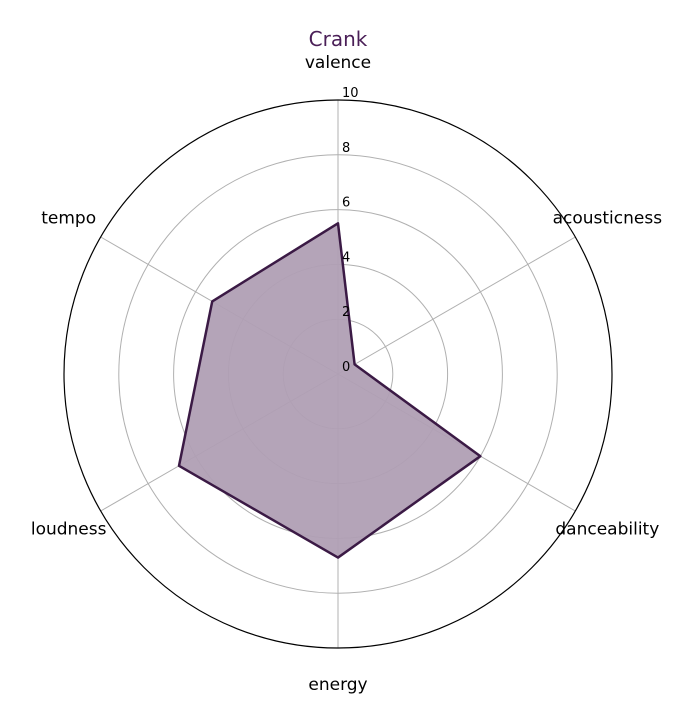 The height and width of the screenshot is (721, 693). Describe the element at coordinates (350, 230) in the screenshot. I see `radial-ticks: 0 2 4 6 8 10` at that location.